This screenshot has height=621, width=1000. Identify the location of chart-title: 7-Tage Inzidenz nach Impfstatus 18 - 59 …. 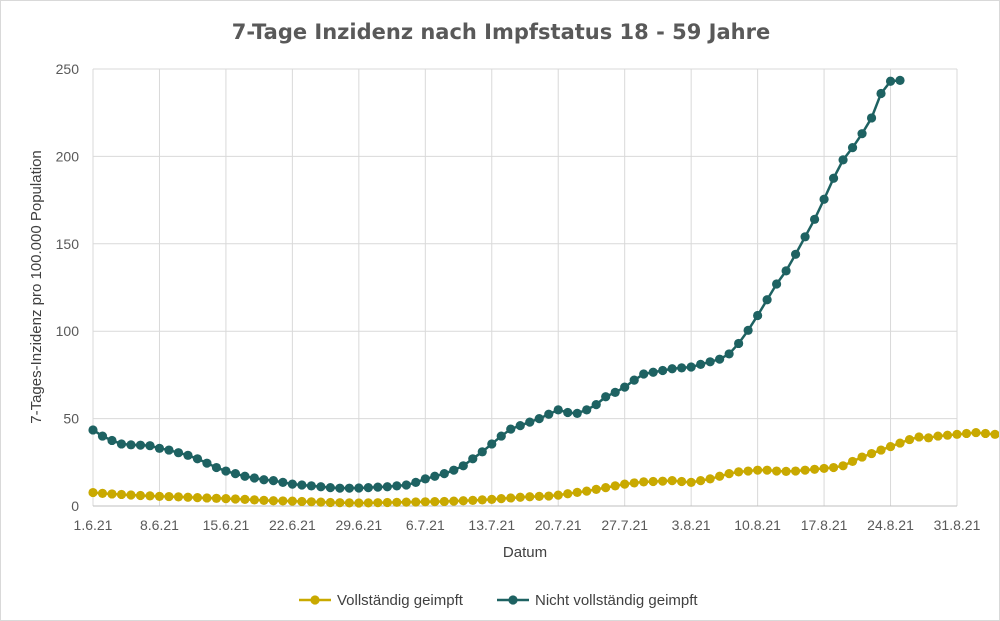
(501, 32).